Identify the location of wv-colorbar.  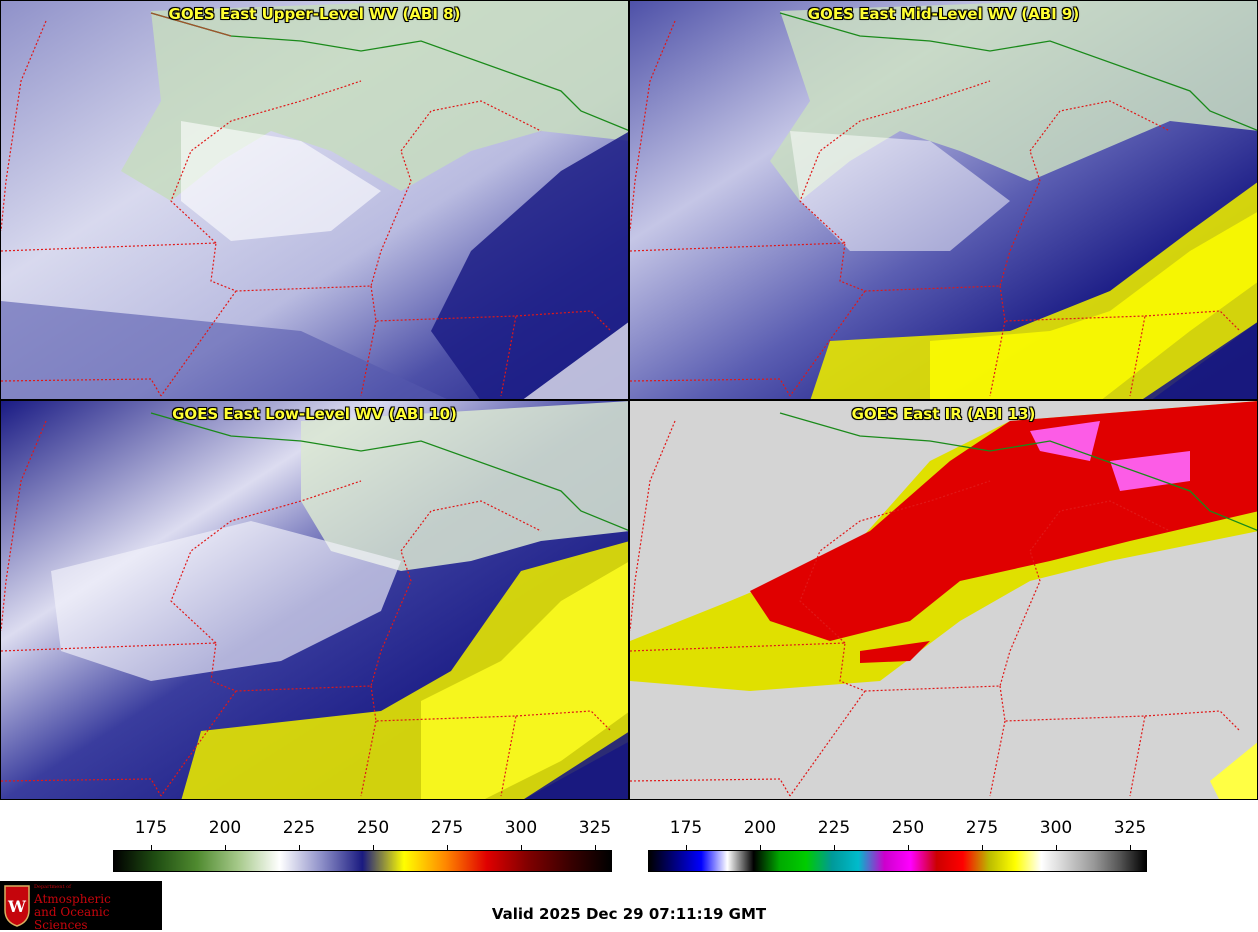
(362, 861).